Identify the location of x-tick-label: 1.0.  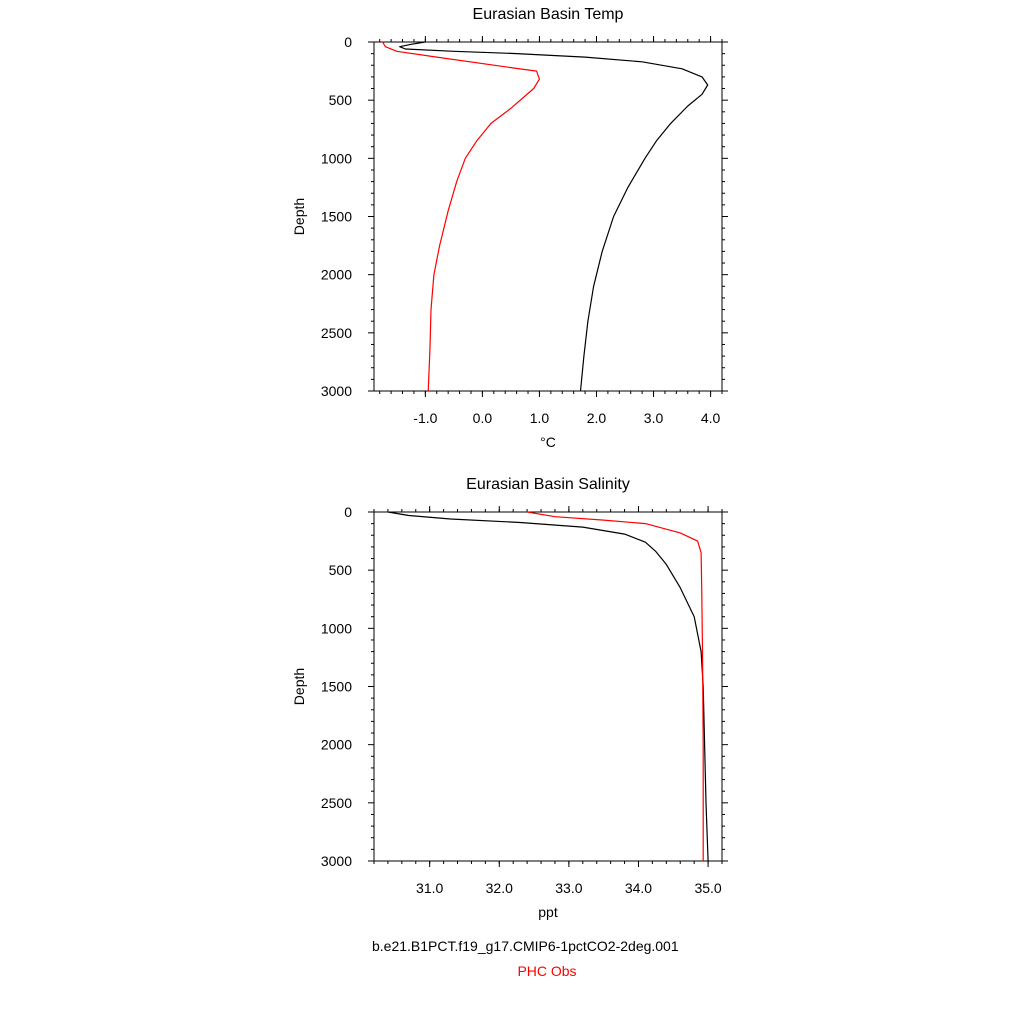
(540, 418).